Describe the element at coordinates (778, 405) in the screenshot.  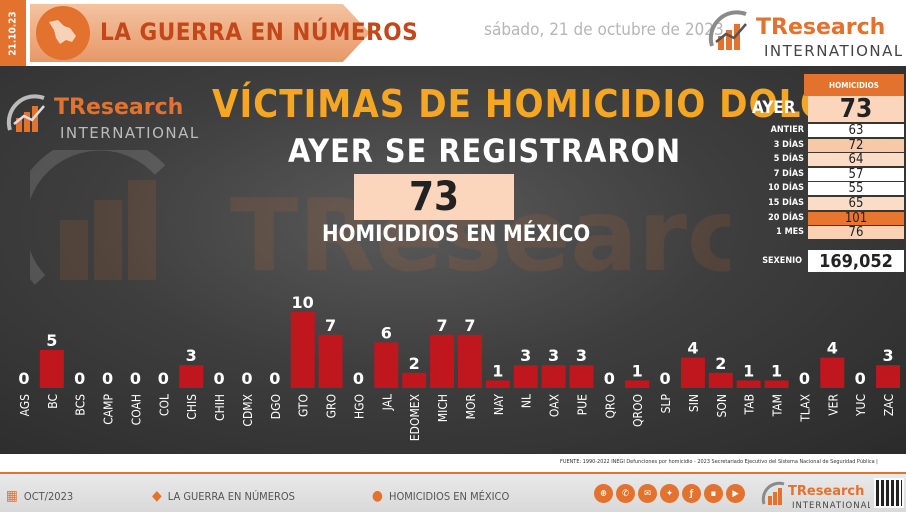
I see `category-label: TAM` at that location.